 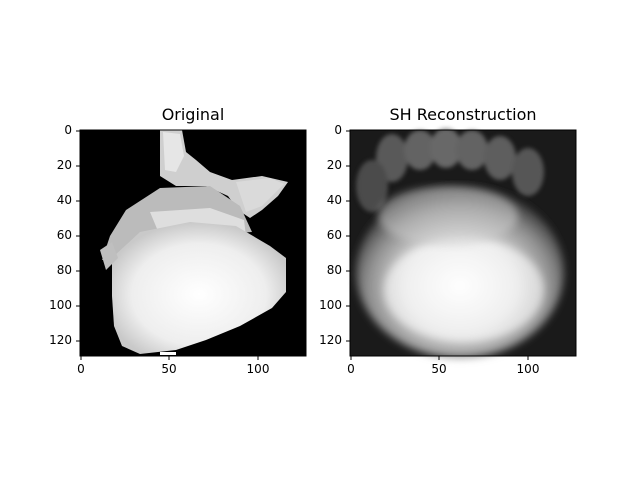 I want to click on original-y-tick: 60, so click(x=64, y=235).